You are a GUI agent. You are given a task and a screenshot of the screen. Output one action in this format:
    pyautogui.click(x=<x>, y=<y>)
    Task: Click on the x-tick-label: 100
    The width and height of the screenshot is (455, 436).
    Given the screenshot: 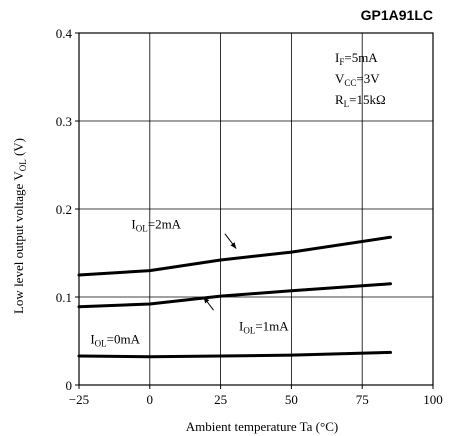 What is the action you would take?
    pyautogui.click(x=433, y=399)
    